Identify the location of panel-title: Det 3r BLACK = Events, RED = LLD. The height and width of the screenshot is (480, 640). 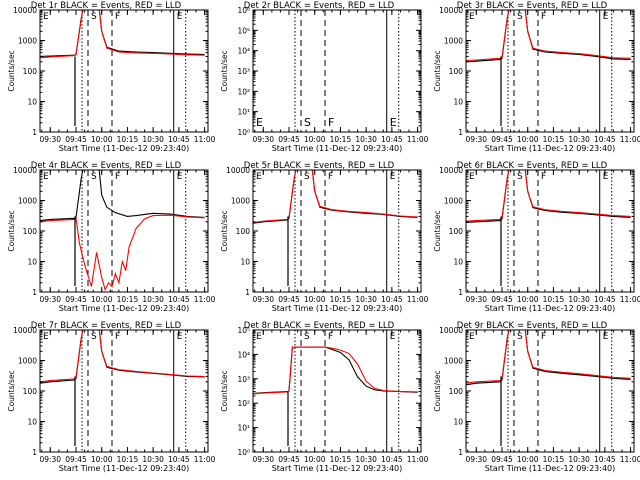
(532, 6).